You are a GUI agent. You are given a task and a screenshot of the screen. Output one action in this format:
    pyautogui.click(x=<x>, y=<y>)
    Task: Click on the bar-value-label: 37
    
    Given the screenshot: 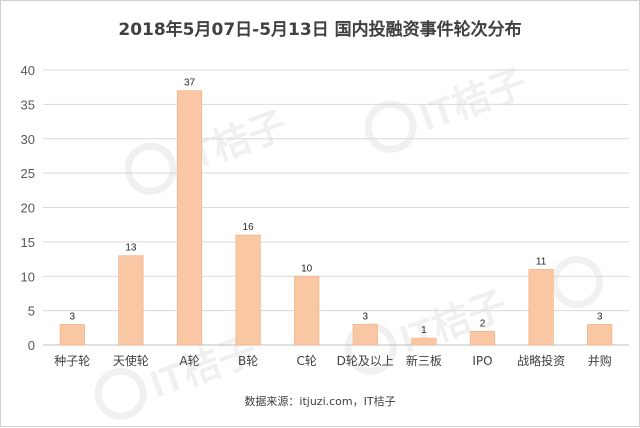 What is the action you would take?
    pyautogui.click(x=190, y=83)
    